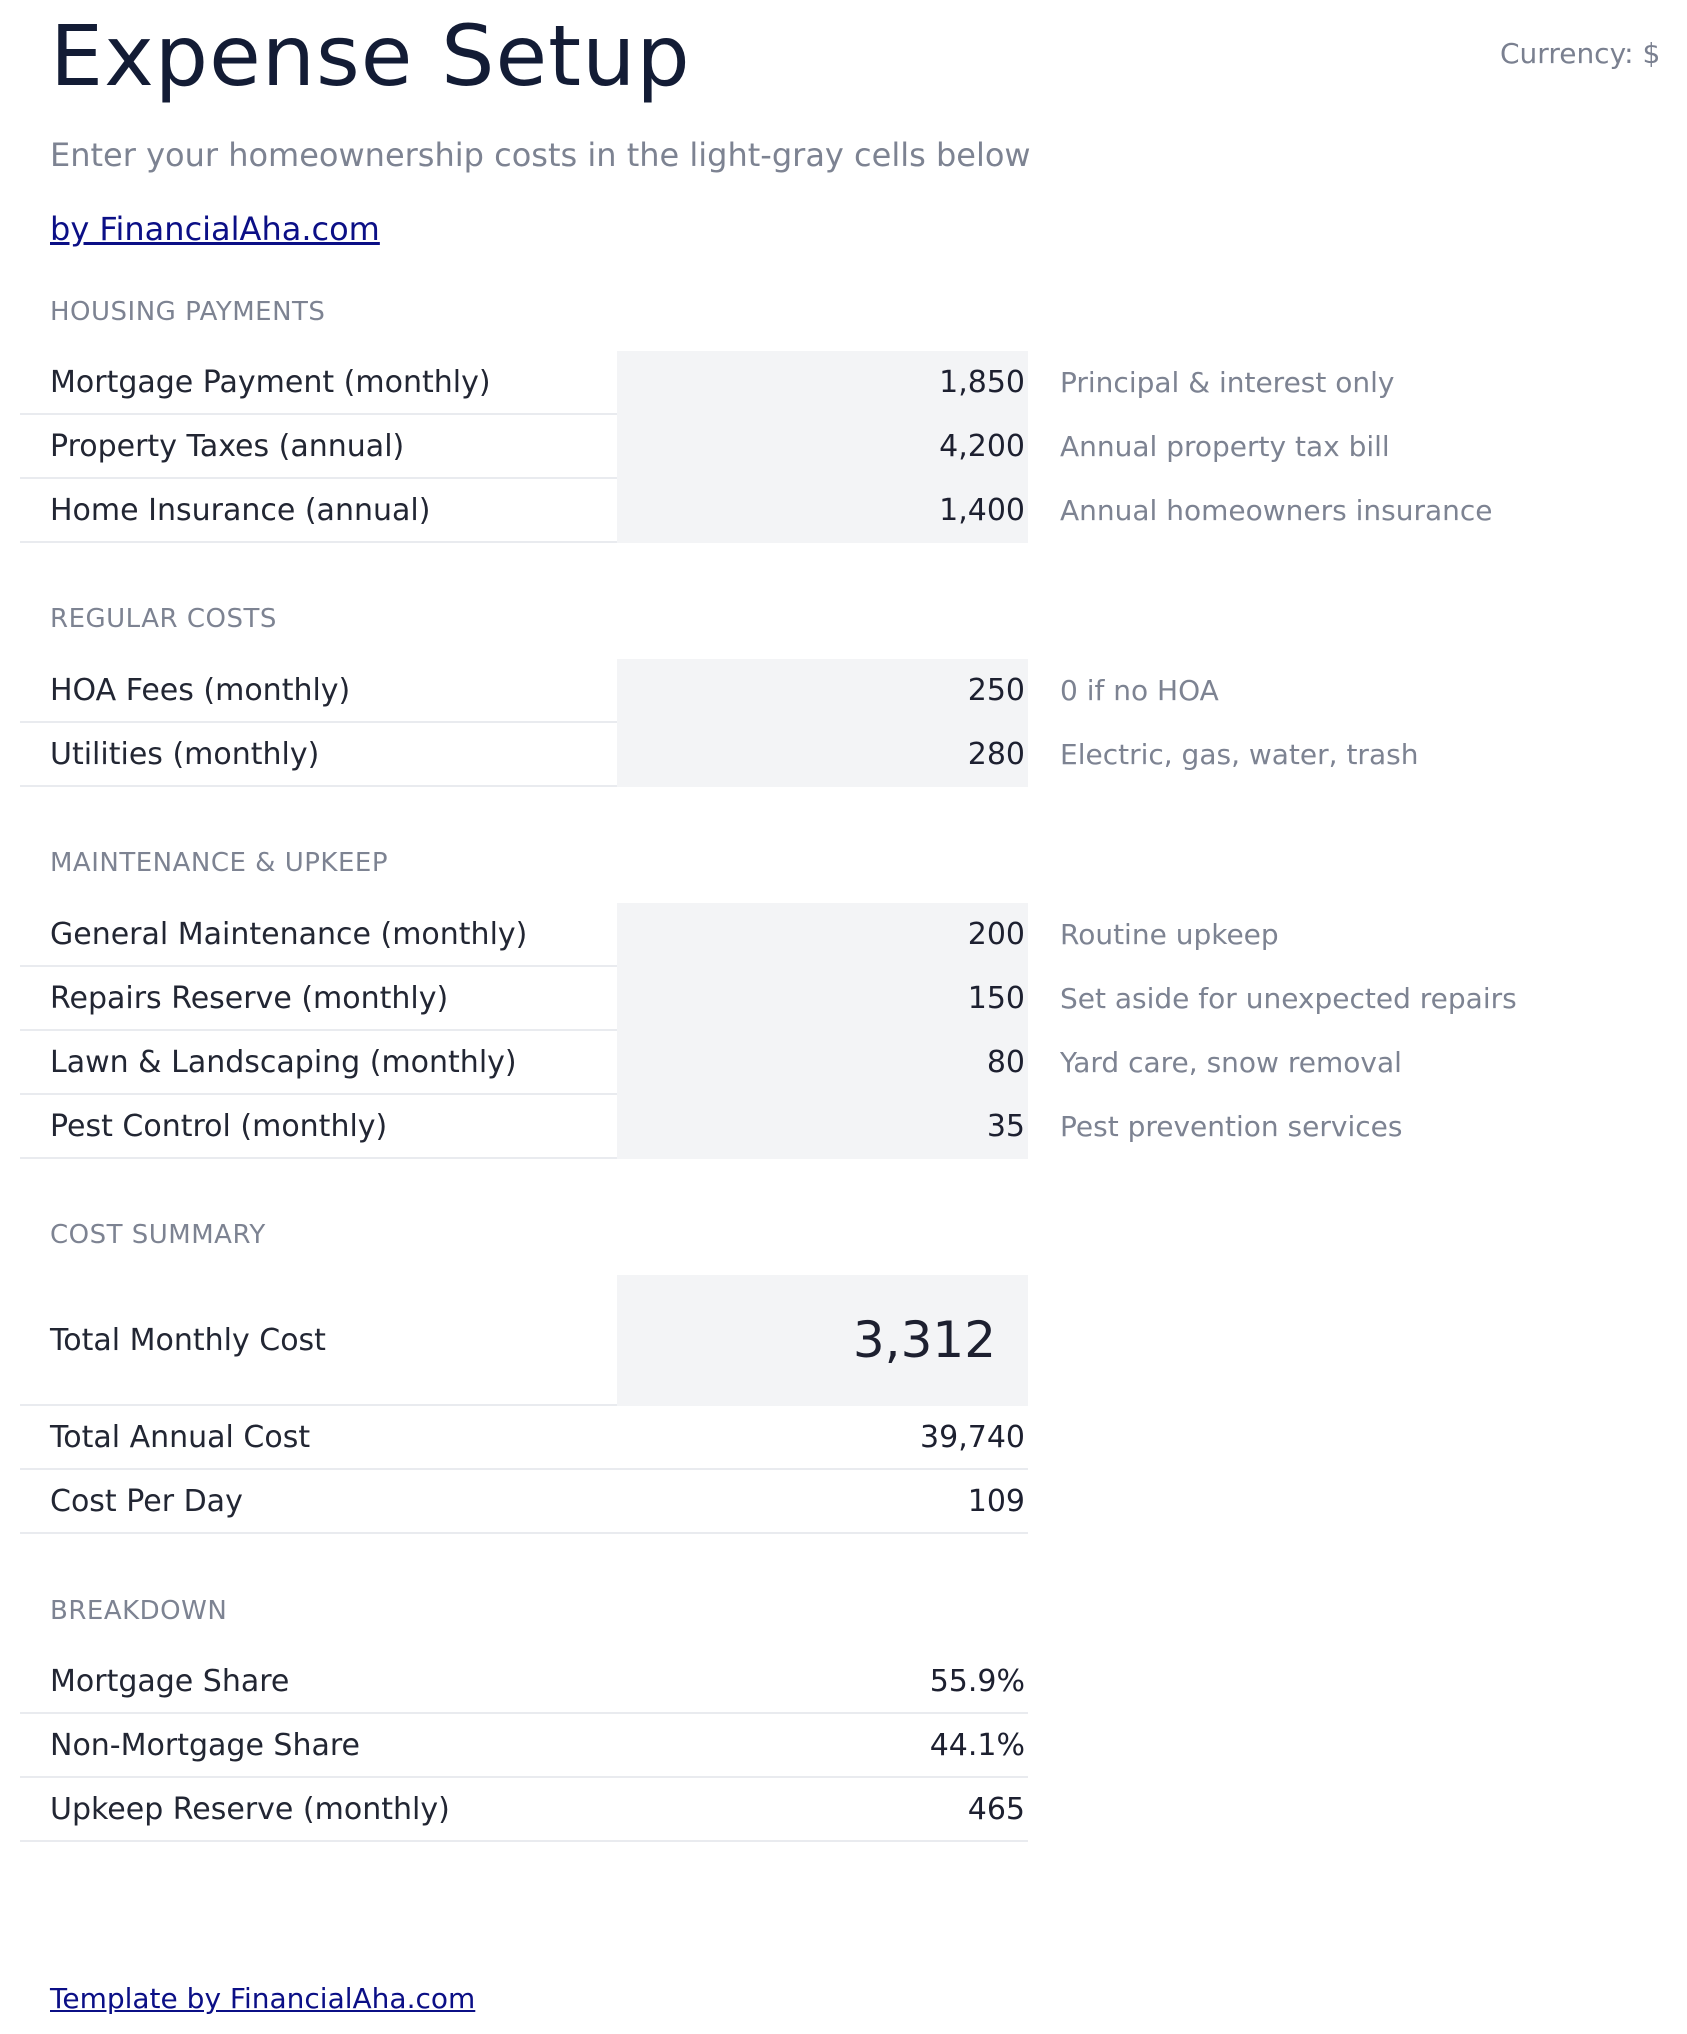  I want to click on row-label: Upkeep Reserve (monthly), so click(524, 1810).